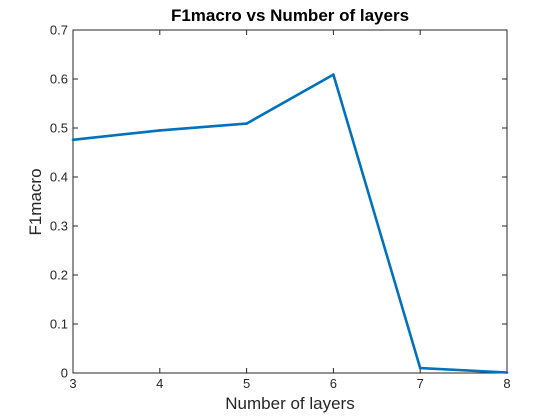 The height and width of the screenshot is (420, 560). Describe the element at coordinates (333, 383) in the screenshot. I see `x-tick-label: 6` at that location.